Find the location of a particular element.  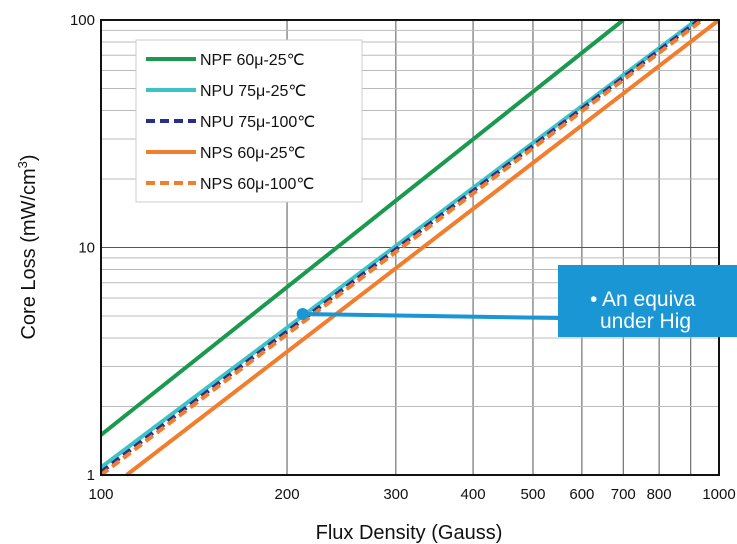

legend-label: NPF 60μ-25℃ is located at coordinates (252, 60).